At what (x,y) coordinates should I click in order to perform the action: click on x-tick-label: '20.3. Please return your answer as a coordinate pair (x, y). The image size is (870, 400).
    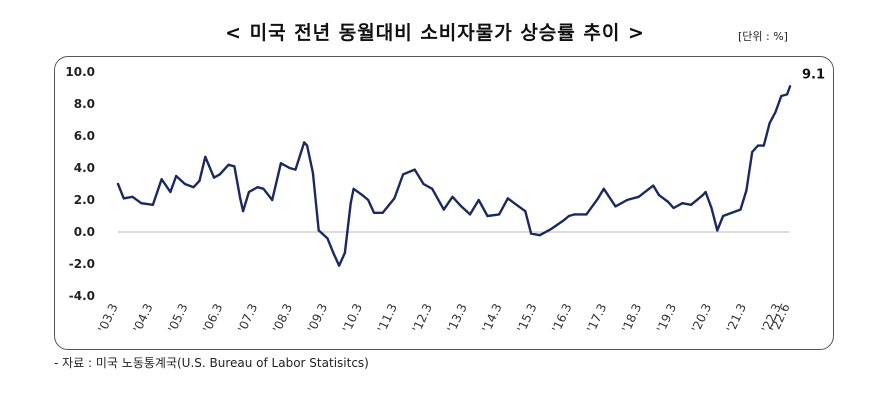
    Looking at the image, I should click on (701, 317).